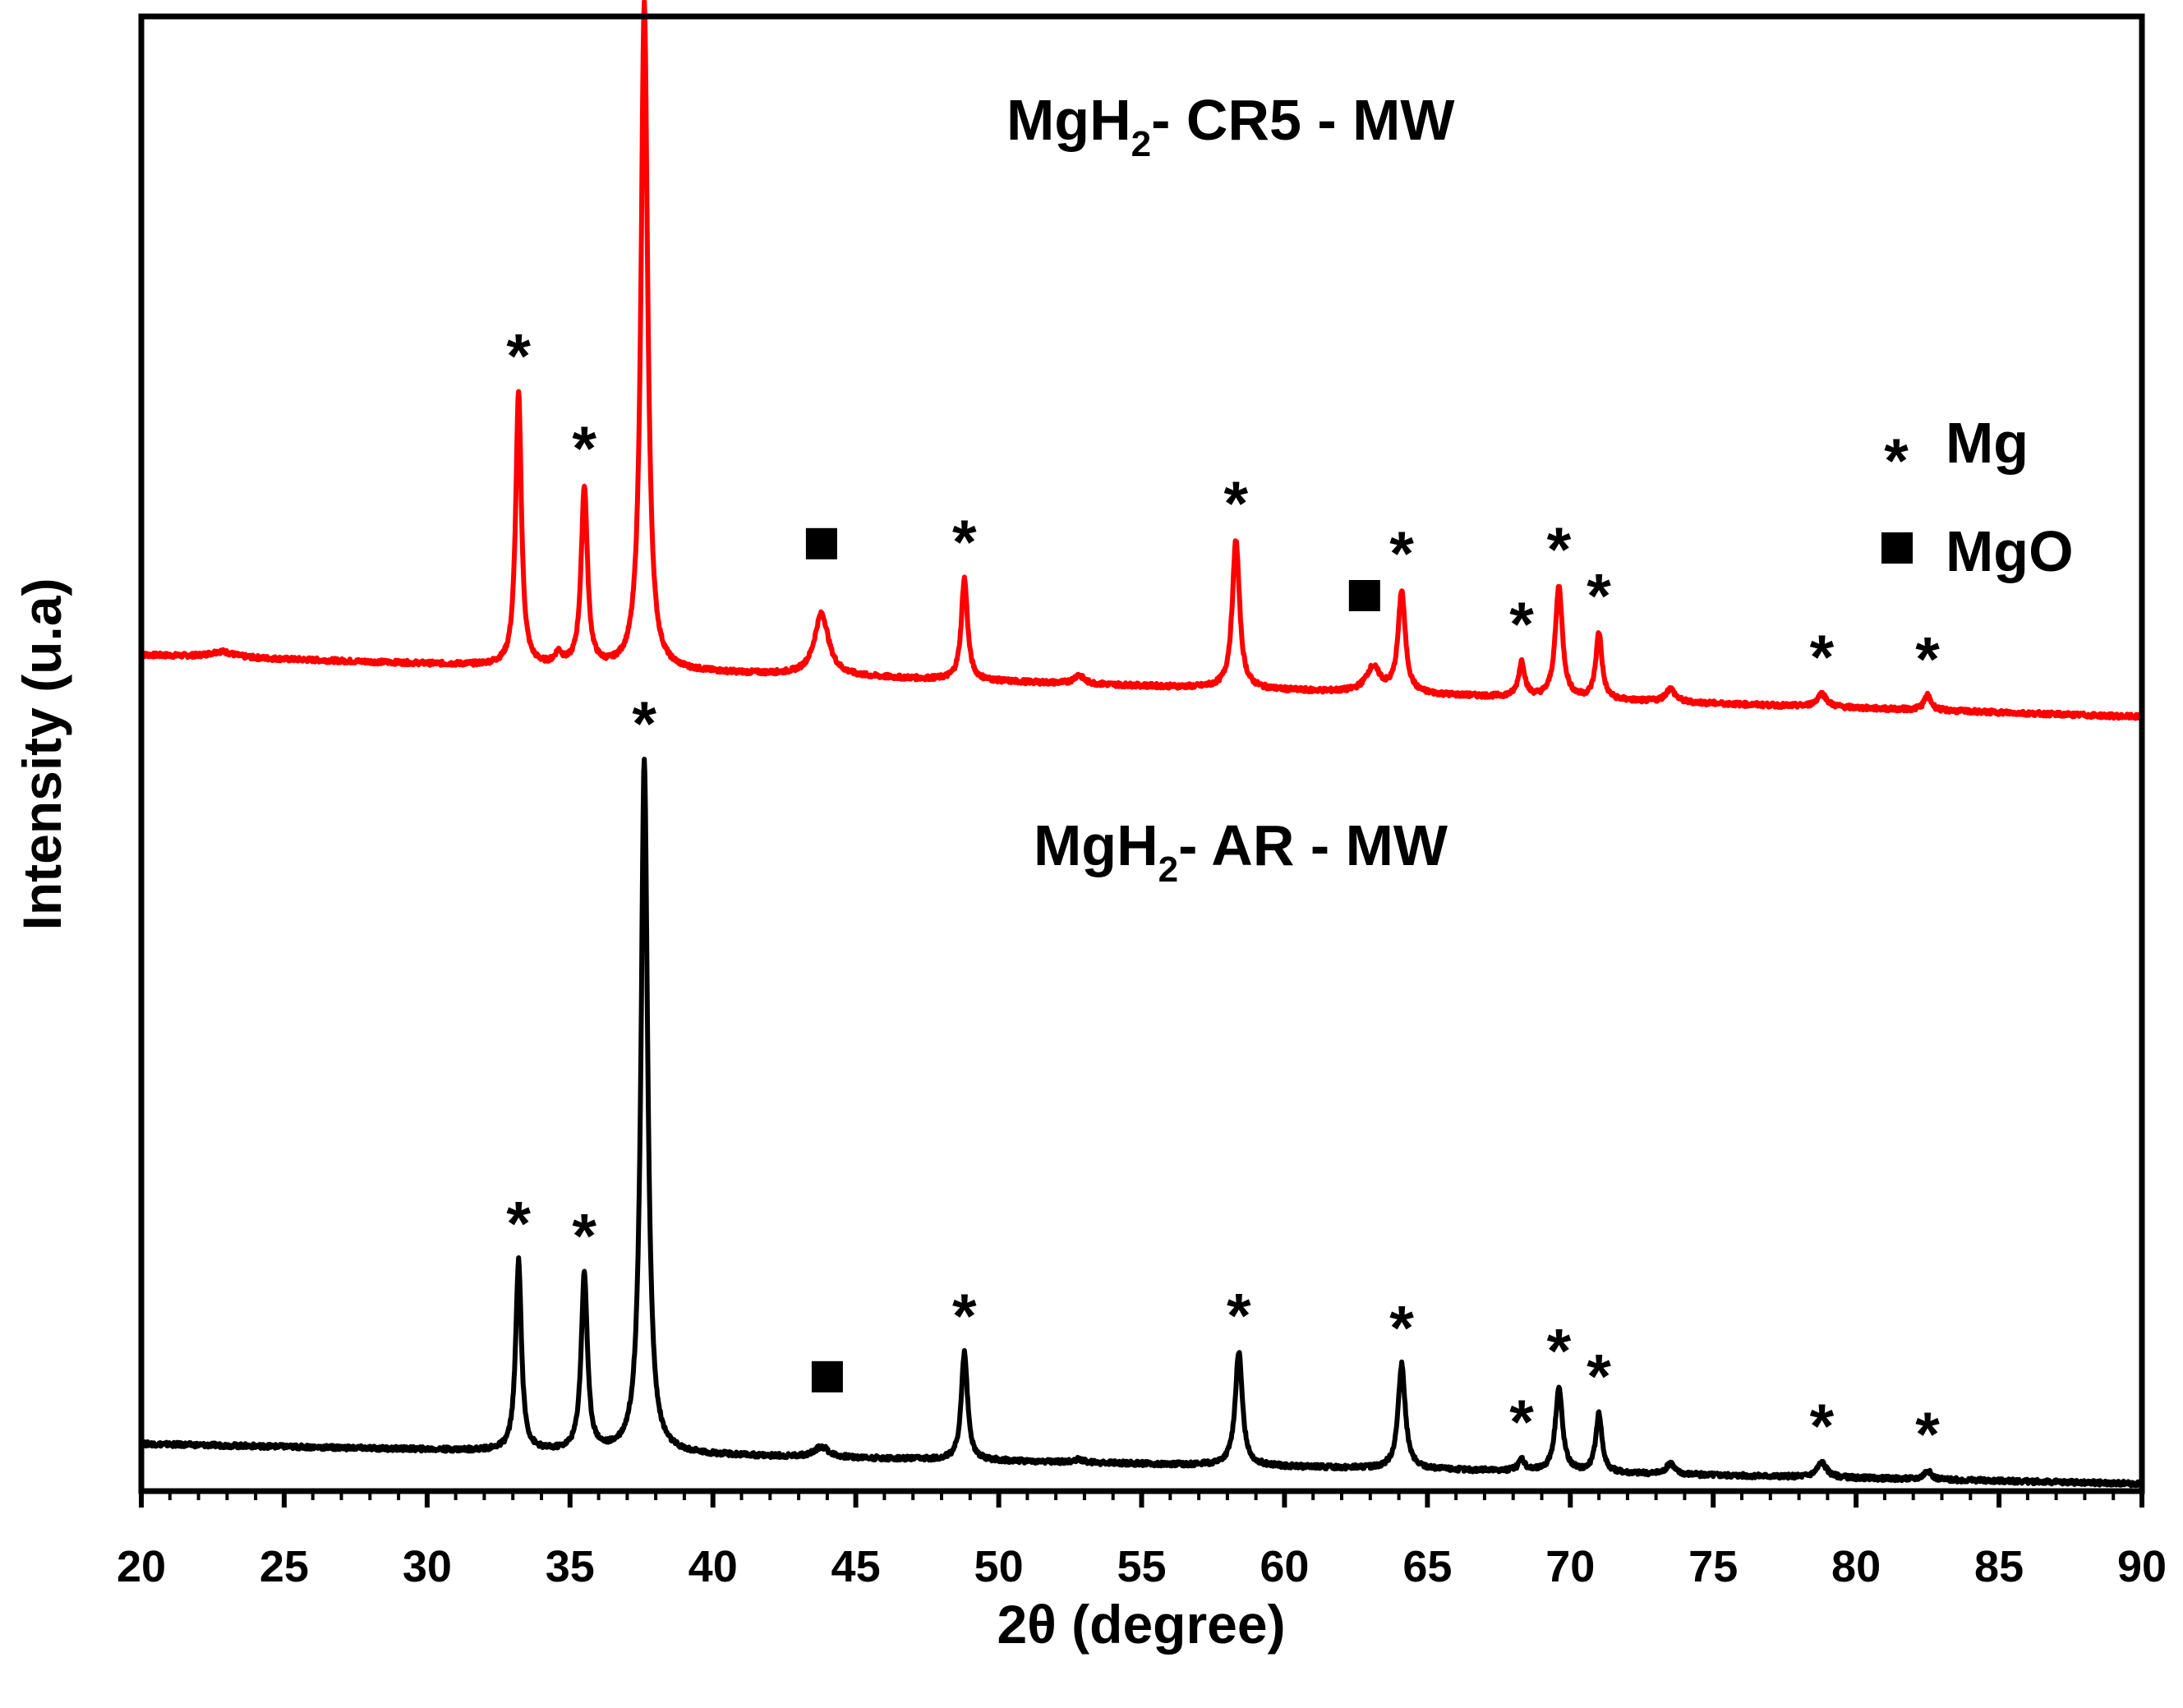  What do you see at coordinates (1096, 845) in the screenshot?
I see `series-label-ar-main: MgH` at bounding box center [1096, 845].